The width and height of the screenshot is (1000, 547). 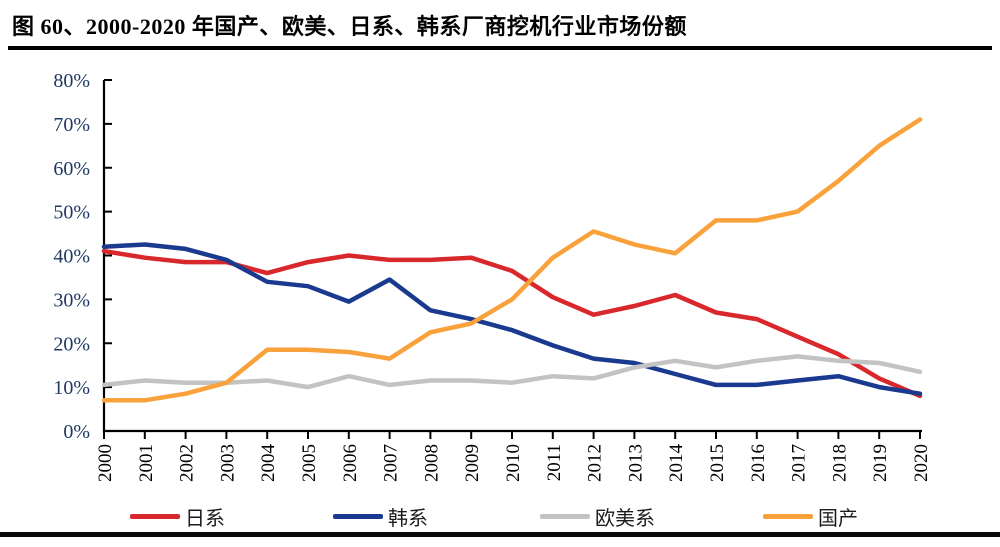 I want to click on legend-label-japanese: 日系, so click(x=205, y=518).